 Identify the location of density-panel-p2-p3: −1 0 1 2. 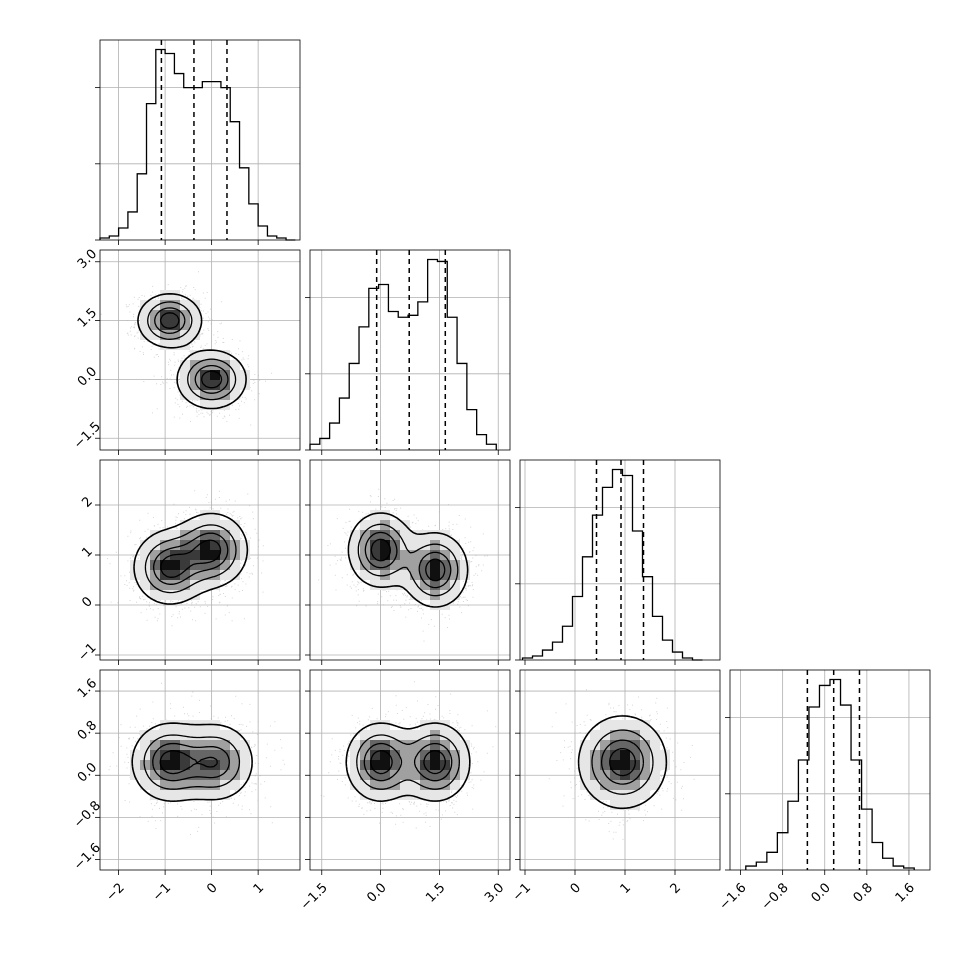
(615, 787).